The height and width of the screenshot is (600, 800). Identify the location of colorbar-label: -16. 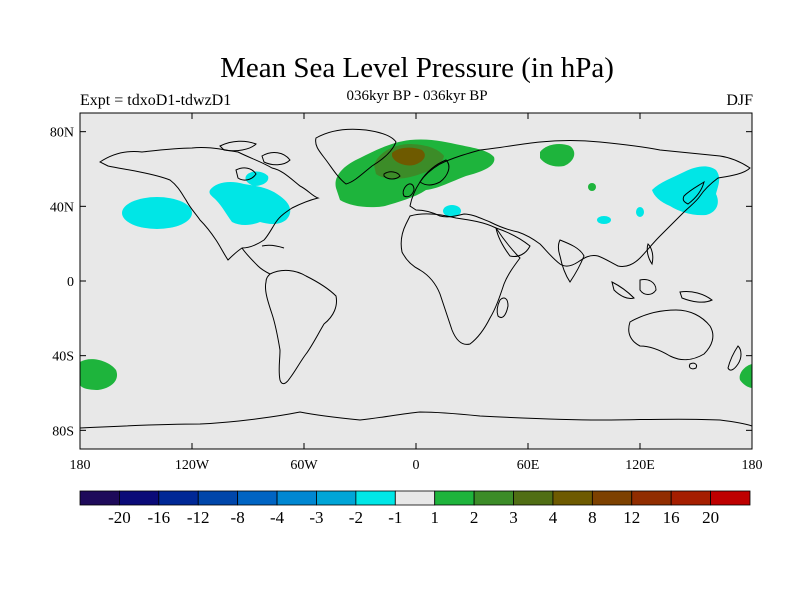
(158, 517).